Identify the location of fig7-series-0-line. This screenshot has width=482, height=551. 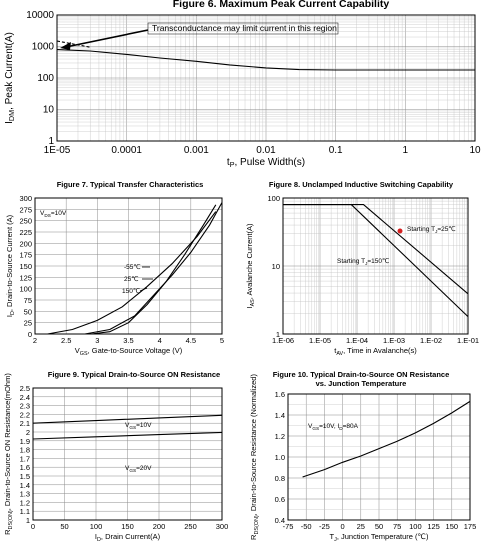
(154, 269).